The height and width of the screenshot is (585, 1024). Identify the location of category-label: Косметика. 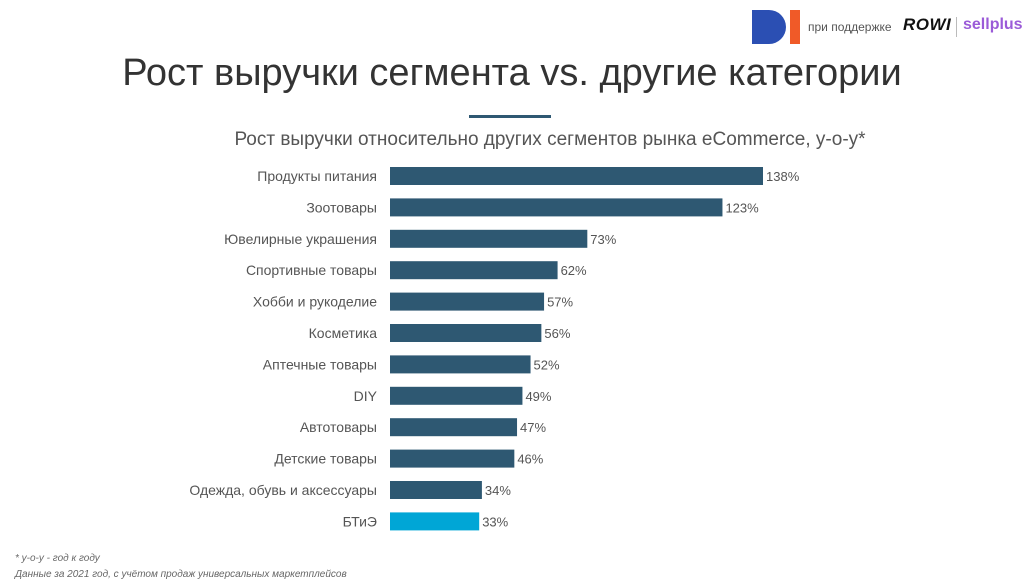
(343, 333).